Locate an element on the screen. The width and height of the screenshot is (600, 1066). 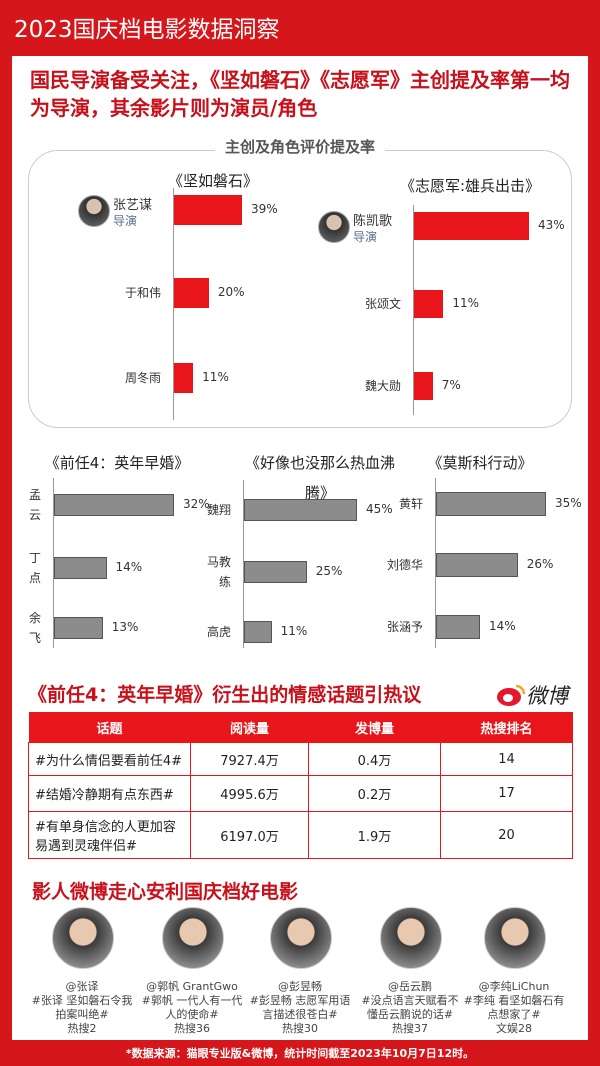
person-handle: @彭昱畅 is located at coordinates (300, 986).